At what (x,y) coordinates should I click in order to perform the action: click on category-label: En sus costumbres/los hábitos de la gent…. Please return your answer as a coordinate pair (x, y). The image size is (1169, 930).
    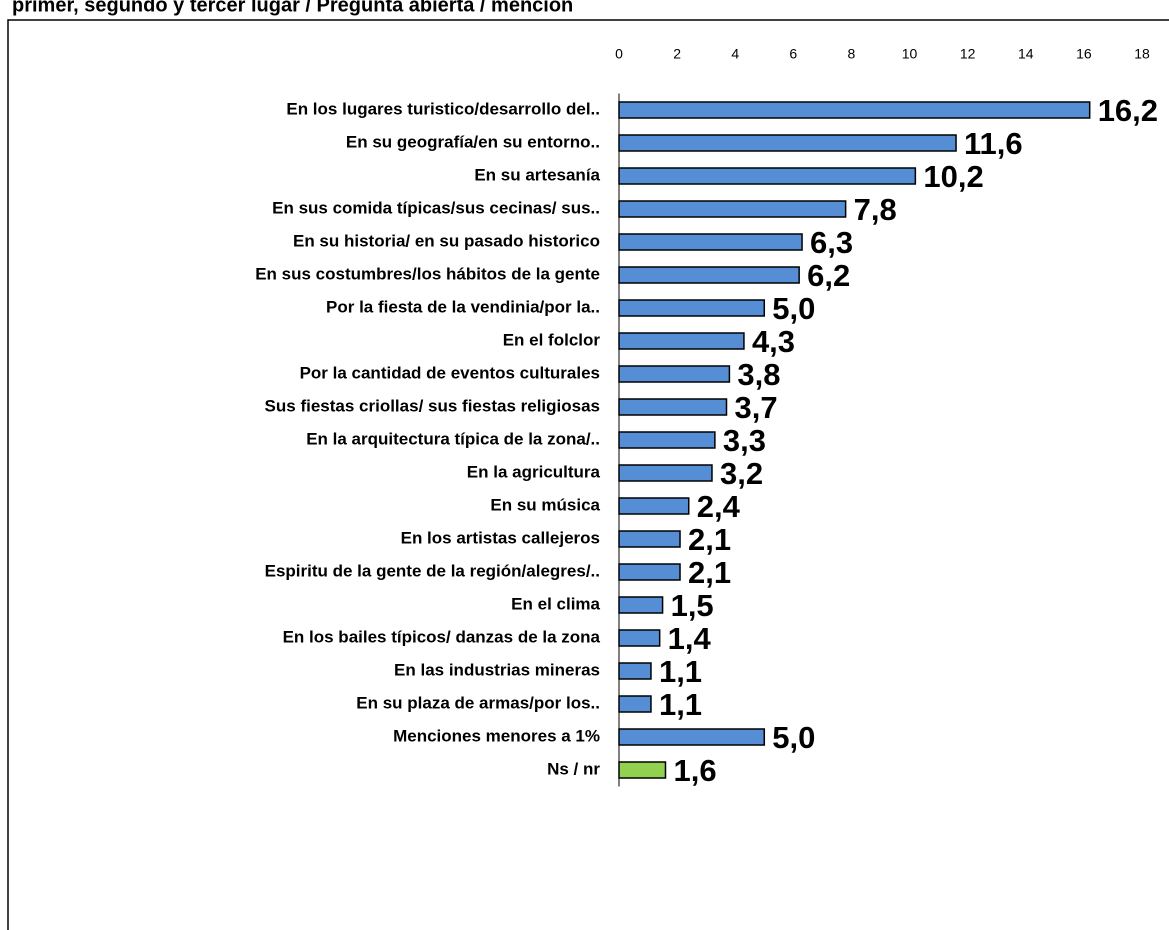
    Looking at the image, I should click on (427, 273).